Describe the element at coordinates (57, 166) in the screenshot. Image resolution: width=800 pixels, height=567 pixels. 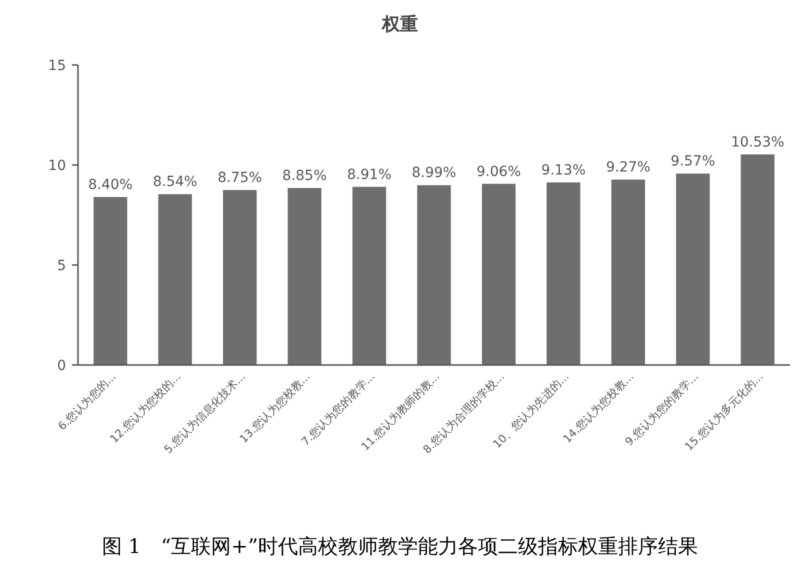
I see `y-tick-label: 10` at that location.